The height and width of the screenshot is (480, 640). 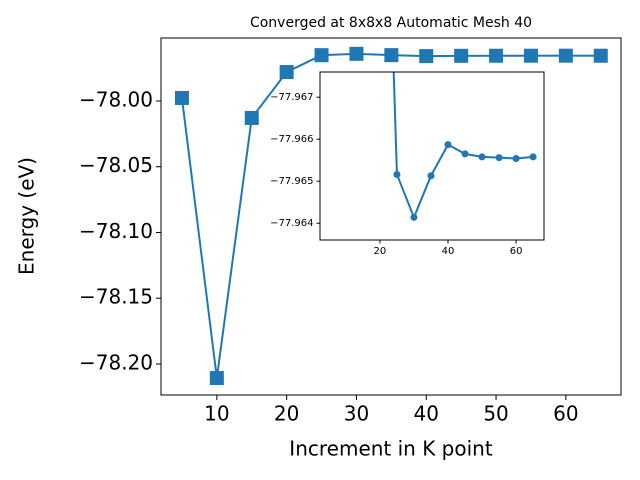 What do you see at coordinates (495, 414) in the screenshot?
I see `x-tick-label: 50` at bounding box center [495, 414].